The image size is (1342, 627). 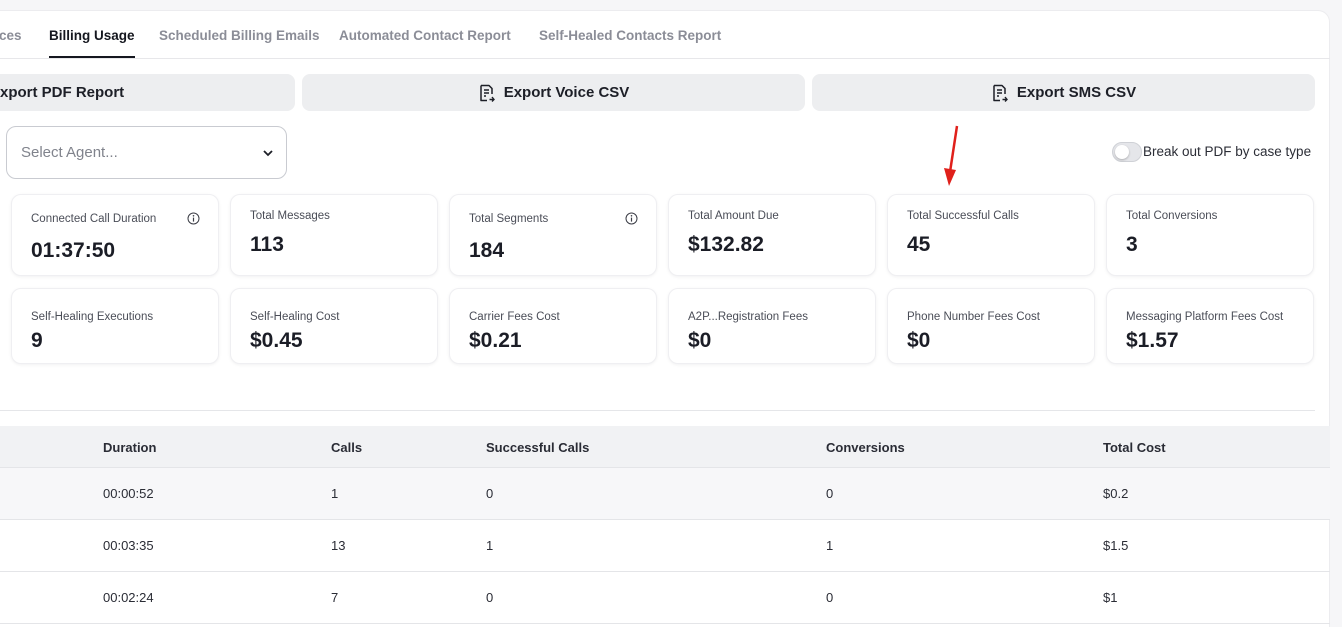 What do you see at coordinates (1116, 493) in the screenshot?
I see `cell-total-cost: $0.2` at bounding box center [1116, 493].